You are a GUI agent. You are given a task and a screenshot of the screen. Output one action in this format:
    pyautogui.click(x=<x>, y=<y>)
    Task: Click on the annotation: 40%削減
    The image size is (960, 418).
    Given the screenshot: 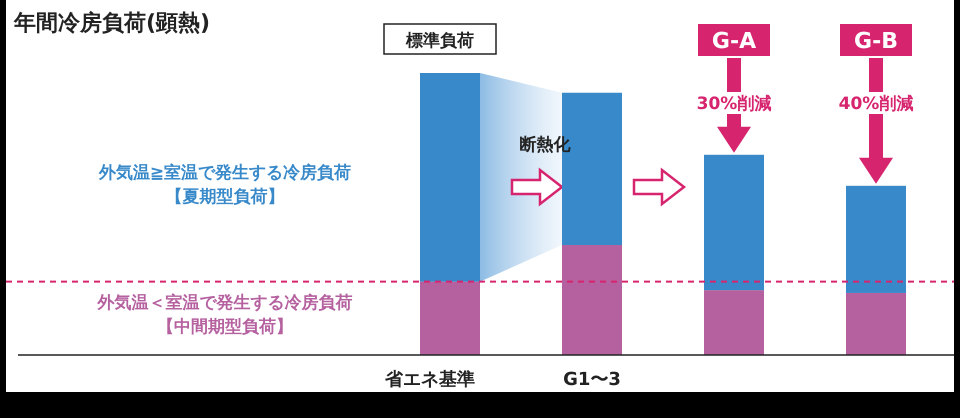 What is the action you would take?
    pyautogui.click(x=876, y=104)
    